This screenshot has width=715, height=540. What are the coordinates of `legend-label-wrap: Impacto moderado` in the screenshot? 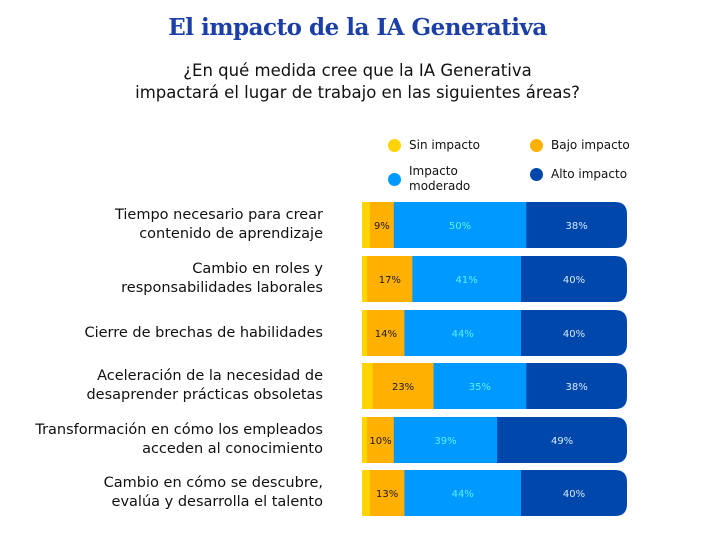 It's located at (439, 179).